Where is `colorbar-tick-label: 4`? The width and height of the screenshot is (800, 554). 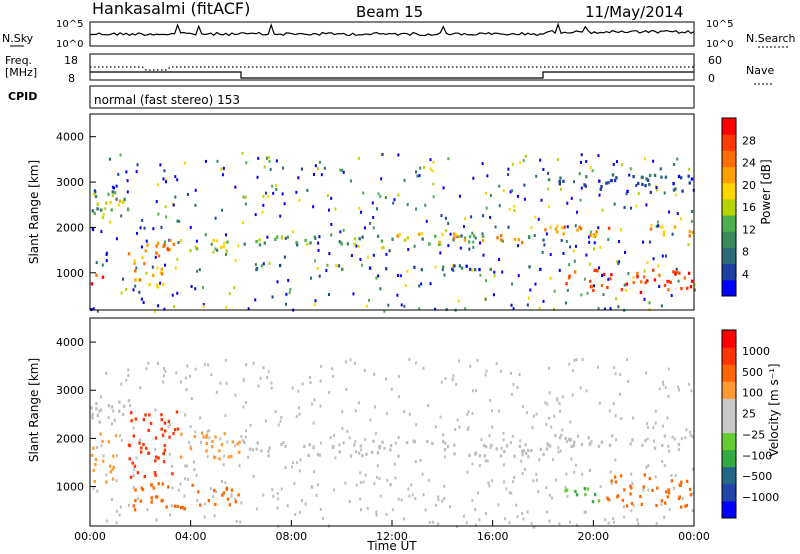
colorbar-tick-label: 4 is located at coordinates (745, 274).